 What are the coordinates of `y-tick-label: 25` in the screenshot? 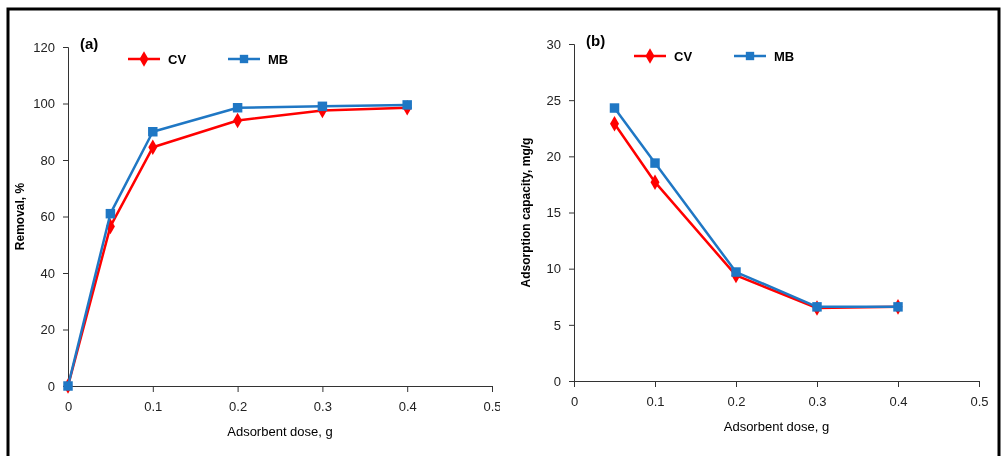 It's located at (553, 100).